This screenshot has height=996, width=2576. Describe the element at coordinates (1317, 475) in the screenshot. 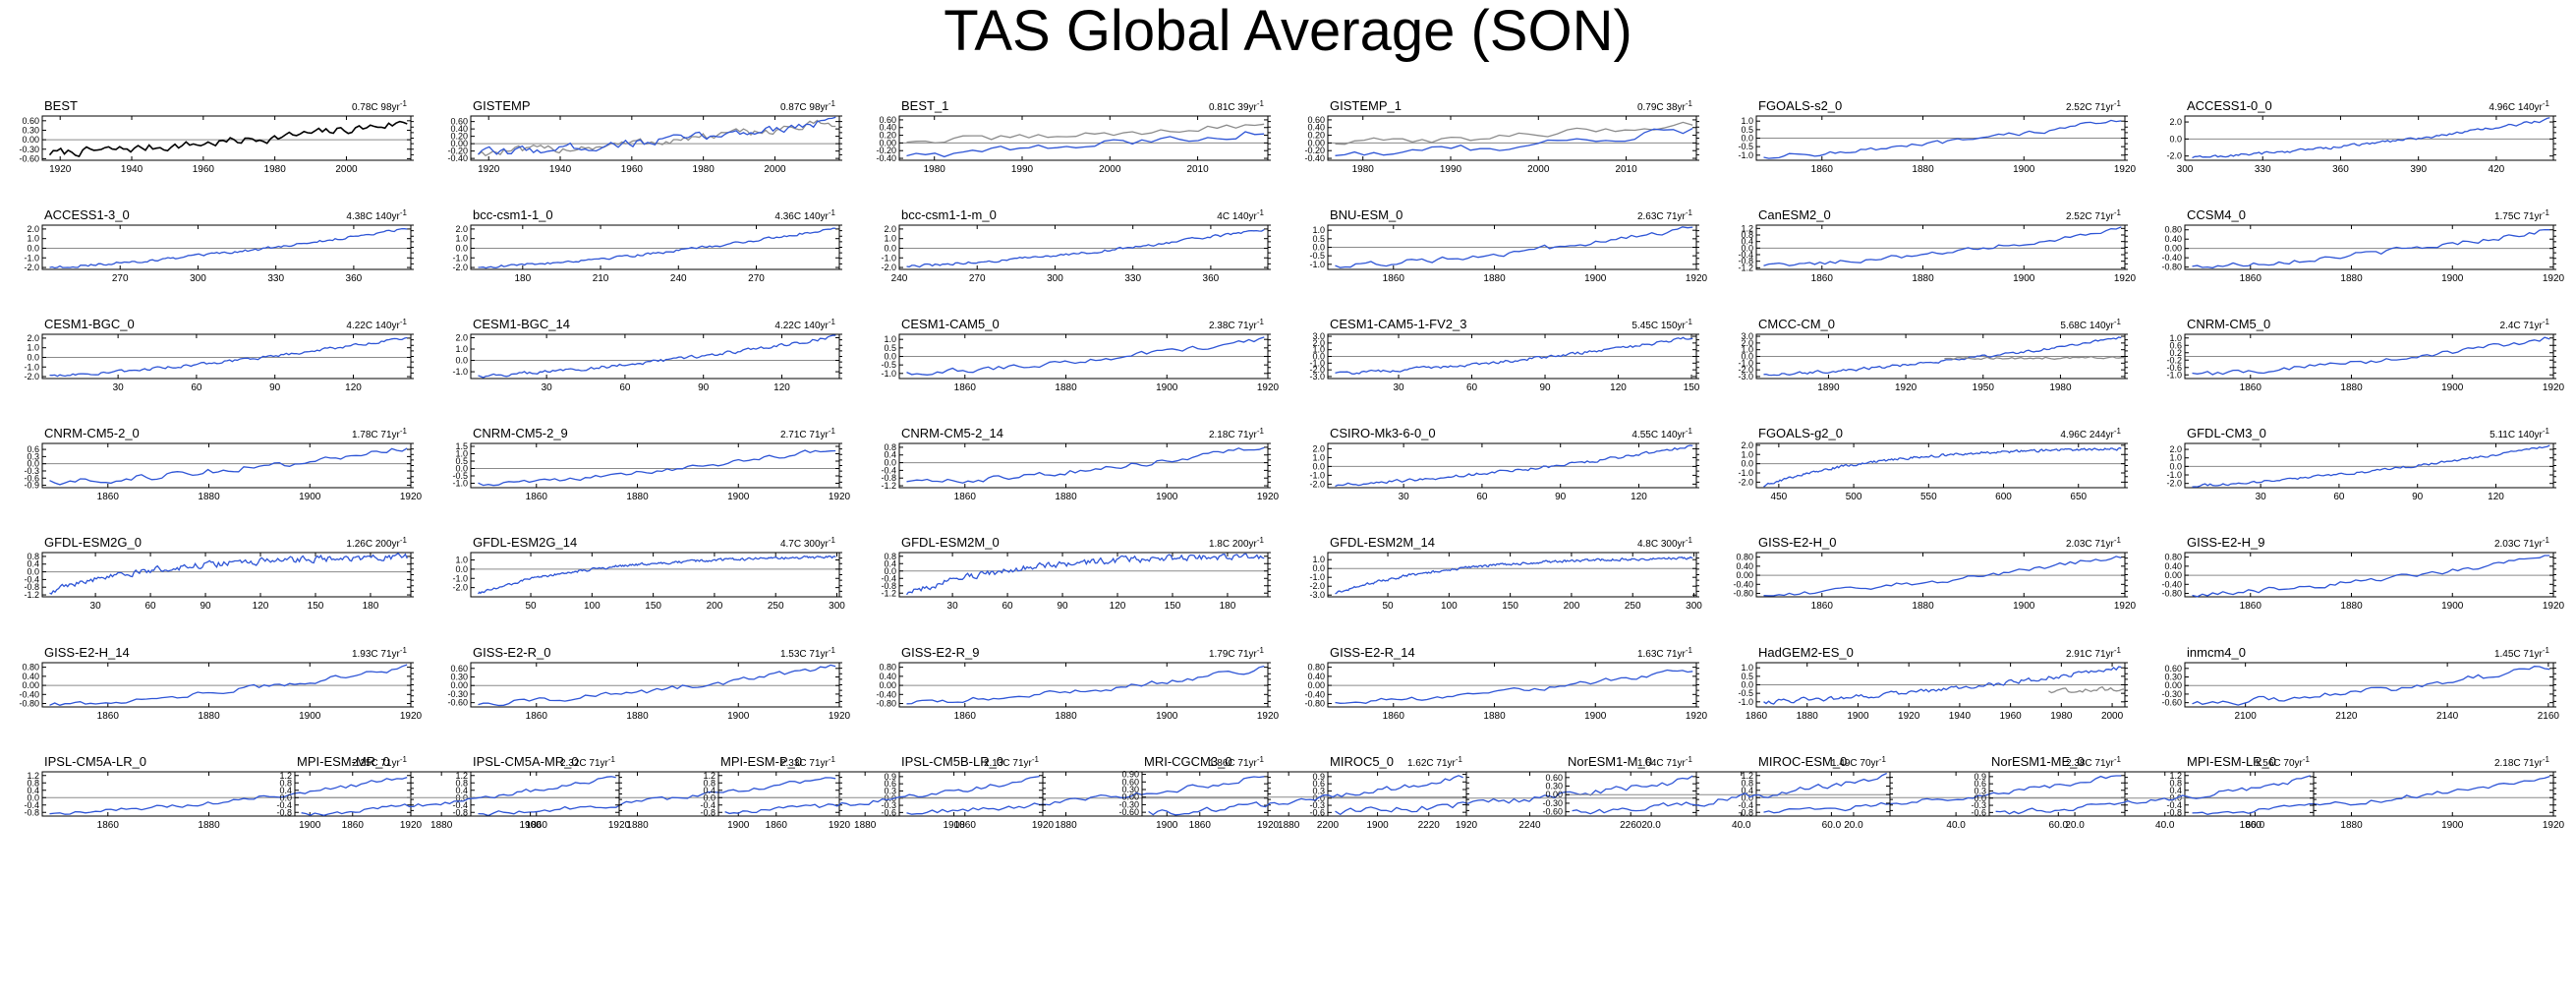

I see `y-tick-label: -1.0` at that location.